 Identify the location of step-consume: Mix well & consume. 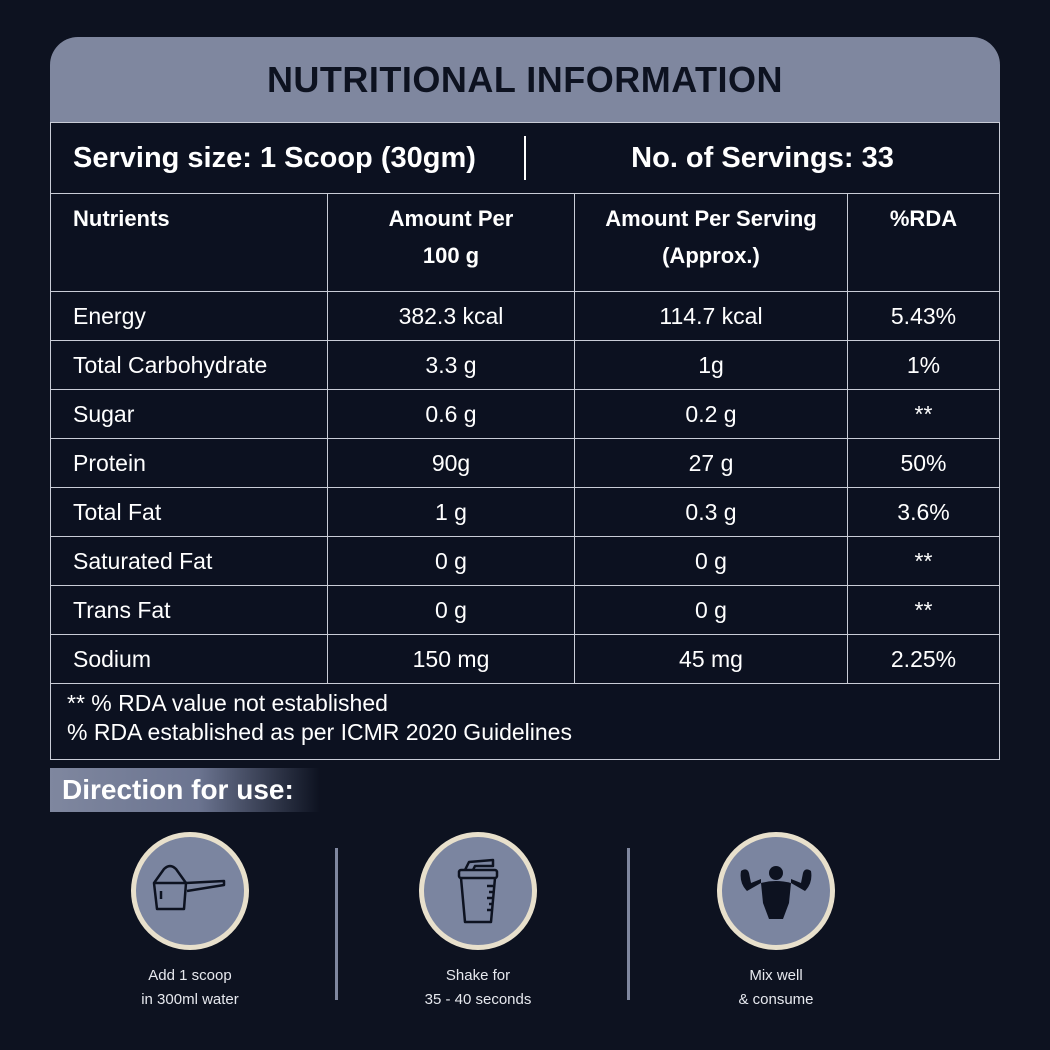
(776, 922).